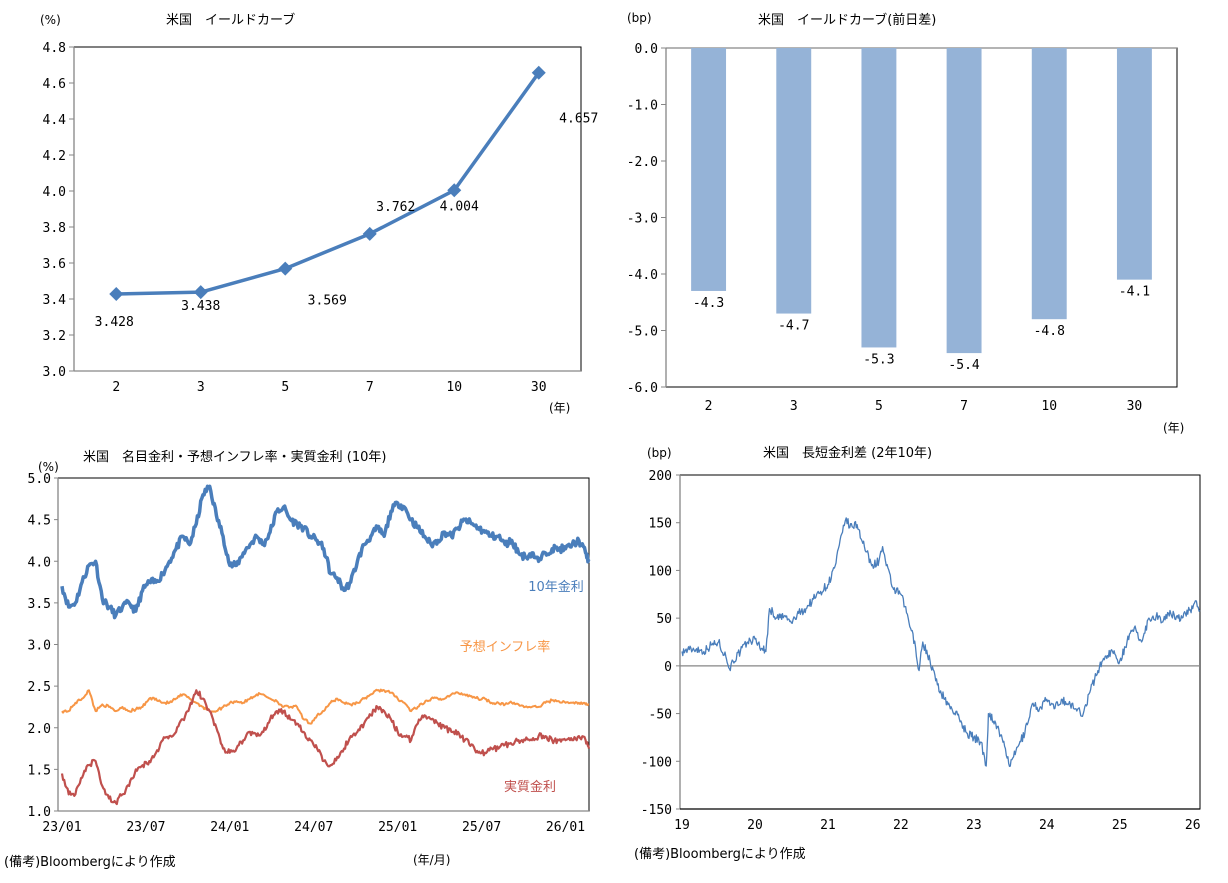 The width and height of the screenshot is (1228, 883). What do you see at coordinates (556, 587) in the screenshot?
I see `series-label: 10年金利` at bounding box center [556, 587].